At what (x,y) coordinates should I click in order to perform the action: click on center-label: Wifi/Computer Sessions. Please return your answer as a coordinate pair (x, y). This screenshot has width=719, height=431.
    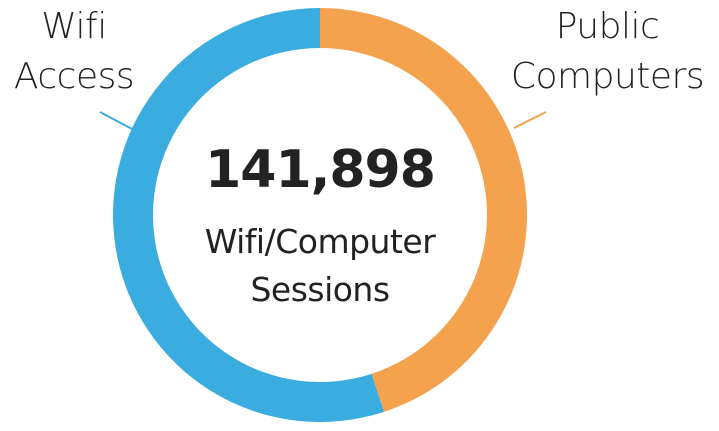
    Looking at the image, I should click on (320, 265).